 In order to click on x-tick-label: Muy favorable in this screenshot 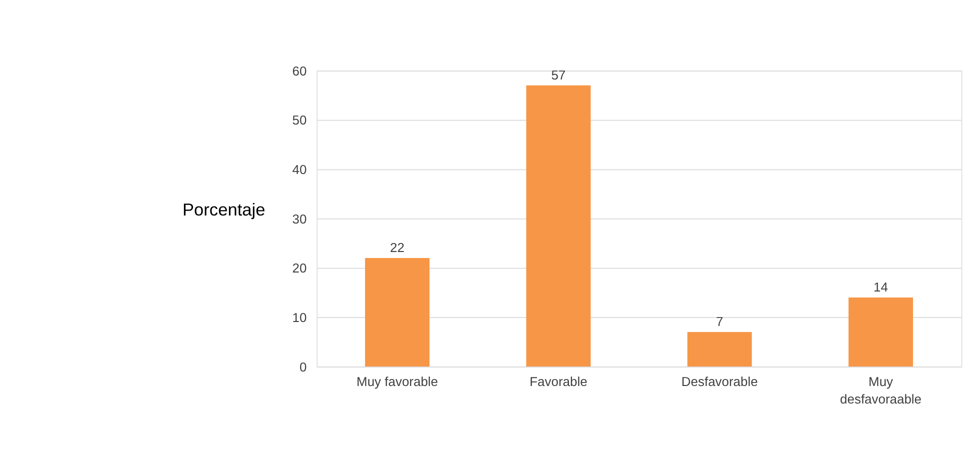, I will do `click(397, 381)`.